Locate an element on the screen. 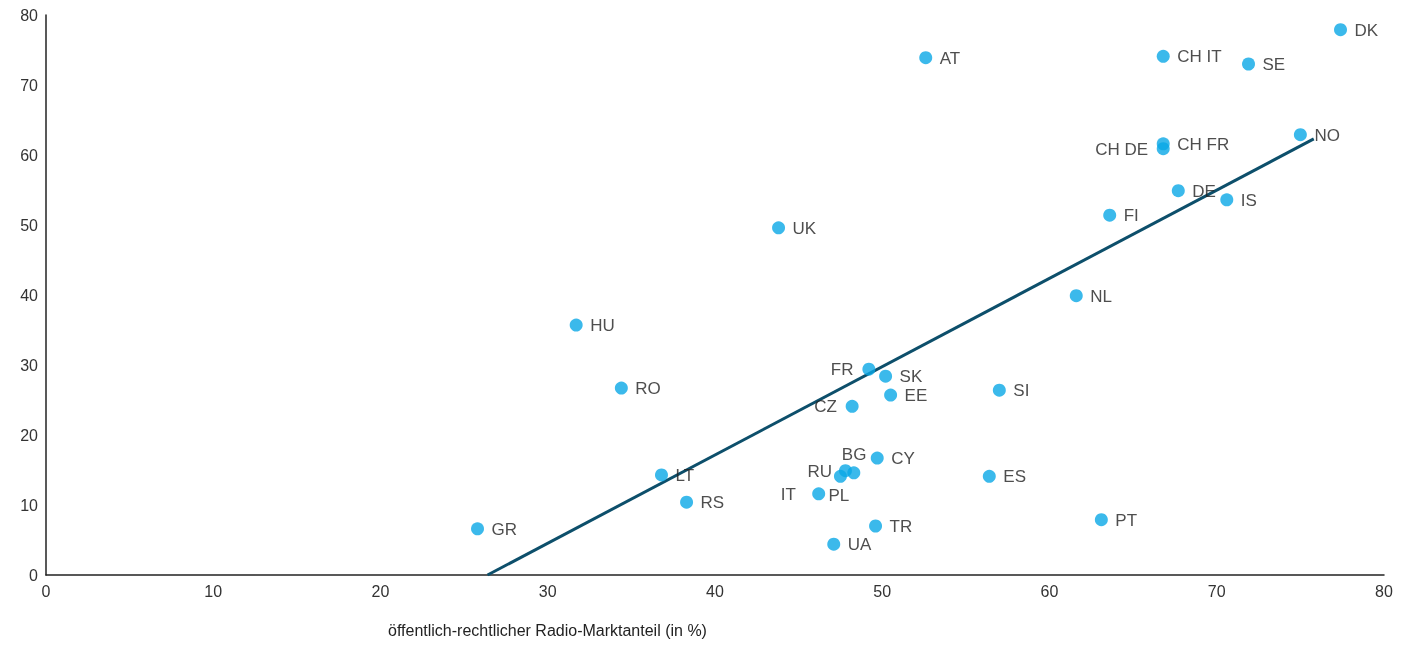  y-tick-label: 40 is located at coordinates (29, 295).